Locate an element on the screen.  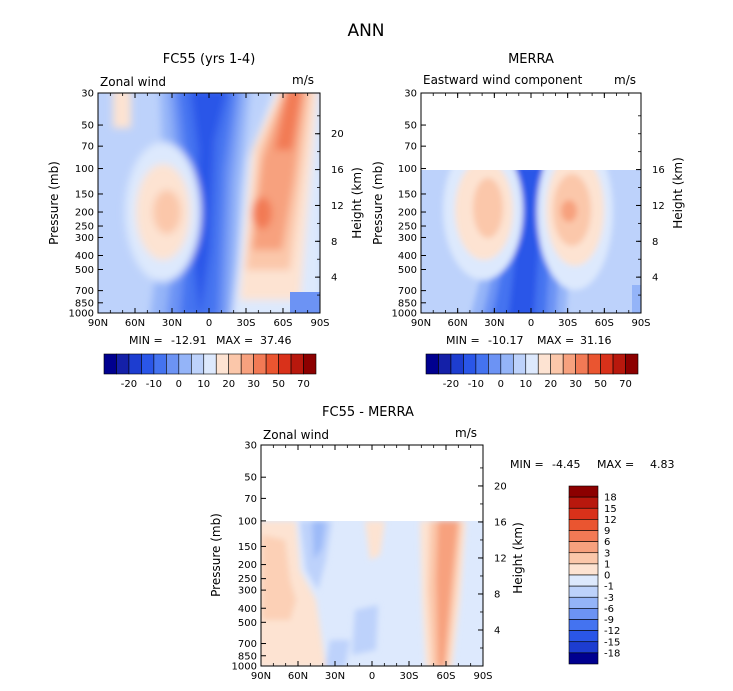
y2-tick-label: 8 is located at coordinates (334, 242).